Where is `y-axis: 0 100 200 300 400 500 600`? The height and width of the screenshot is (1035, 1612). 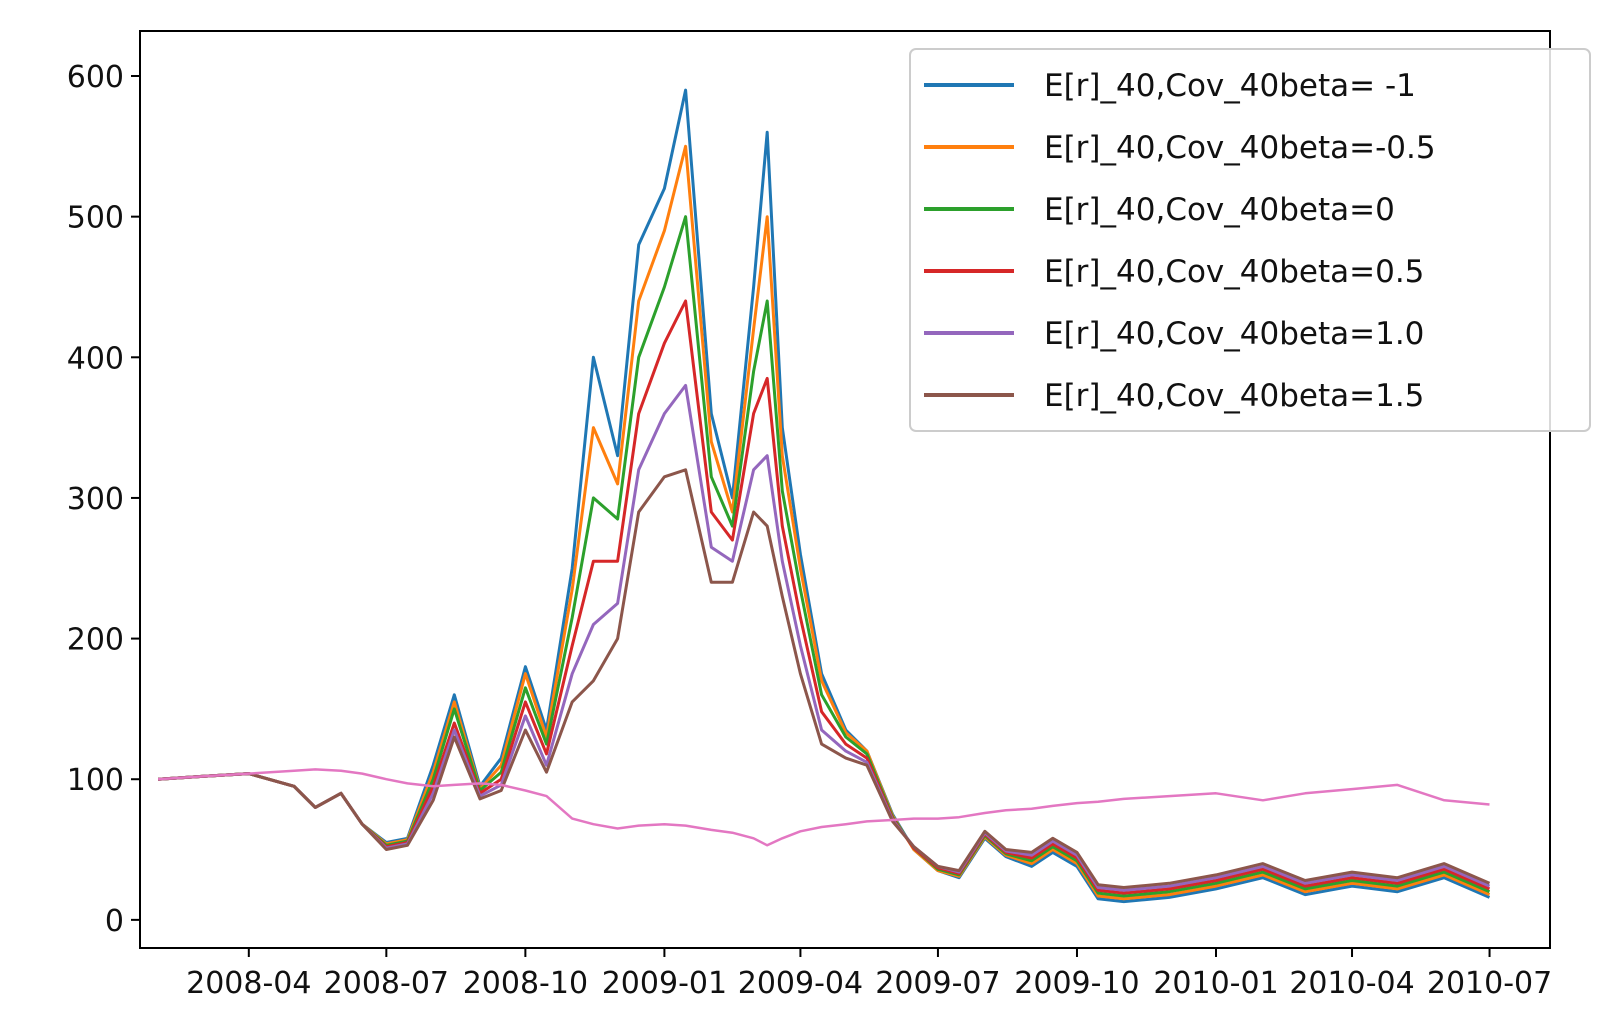
y-axis: 0 100 200 300 400 500 600 is located at coordinates (103, 499).